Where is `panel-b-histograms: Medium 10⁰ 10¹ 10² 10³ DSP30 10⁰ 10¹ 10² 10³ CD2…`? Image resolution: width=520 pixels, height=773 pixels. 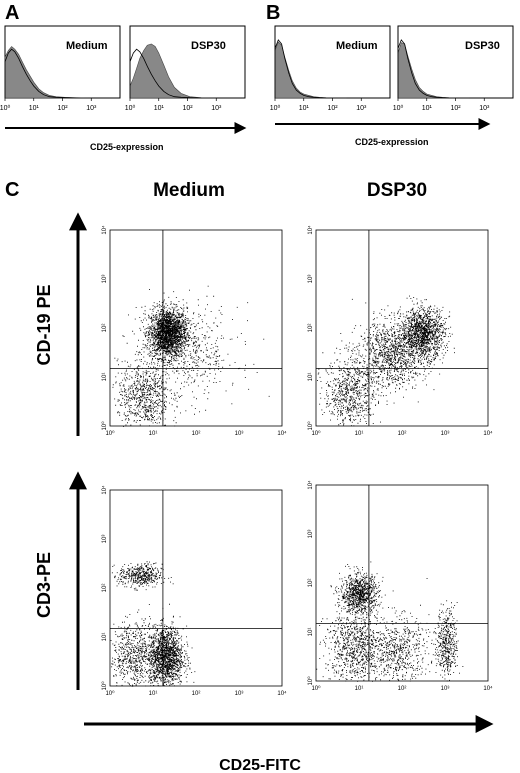
panel-b-histograms: Medium 10⁰ 10¹ 10² 10³ DSP30 10⁰ 10¹ 10² 10³ CD2… is located at coordinates (392, 86).